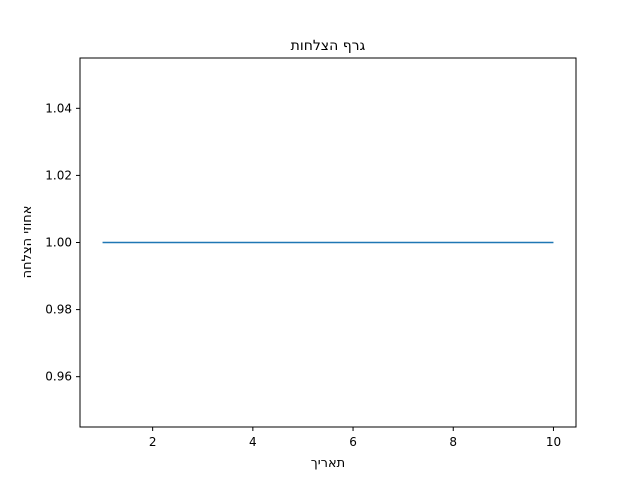 This screenshot has height=480, width=640. What do you see at coordinates (328, 463) in the screenshot?
I see `x-axis-label: תאריך` at bounding box center [328, 463].